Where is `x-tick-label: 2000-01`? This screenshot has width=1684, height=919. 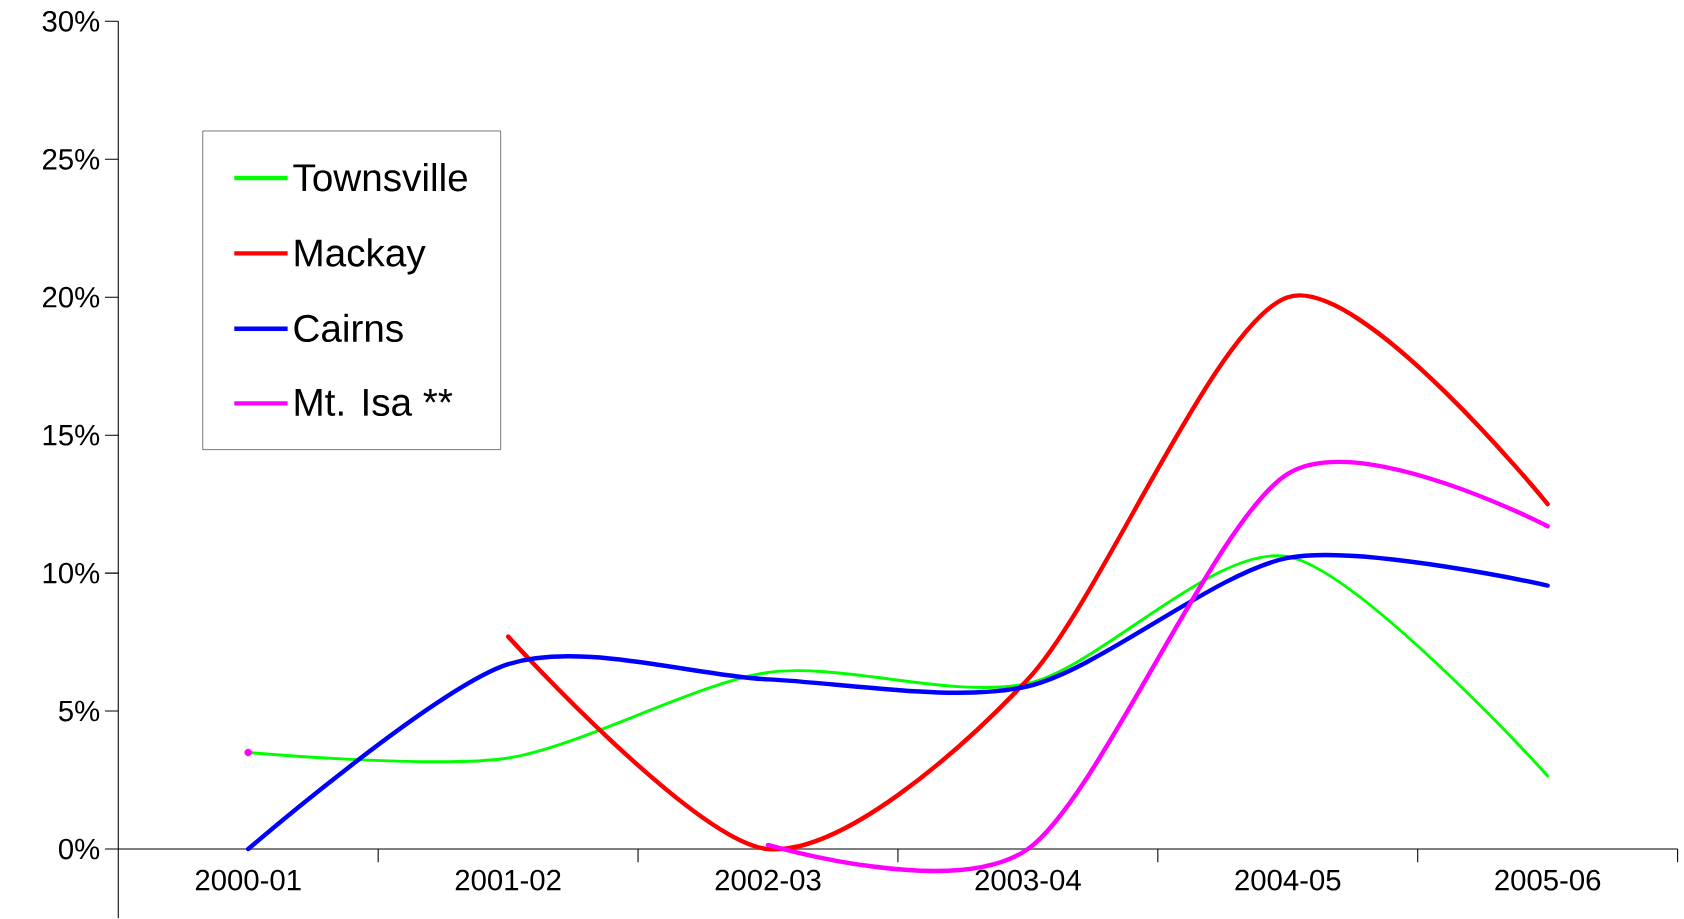
x-tick-label: 2000-01 is located at coordinates (248, 880).